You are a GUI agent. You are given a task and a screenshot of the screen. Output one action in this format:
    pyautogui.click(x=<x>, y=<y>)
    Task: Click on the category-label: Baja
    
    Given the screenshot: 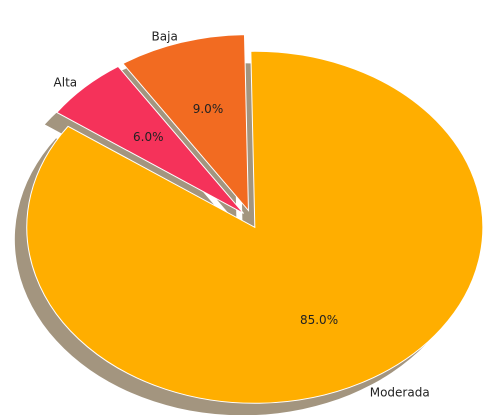 What is the action you would take?
    pyautogui.click(x=165, y=37)
    